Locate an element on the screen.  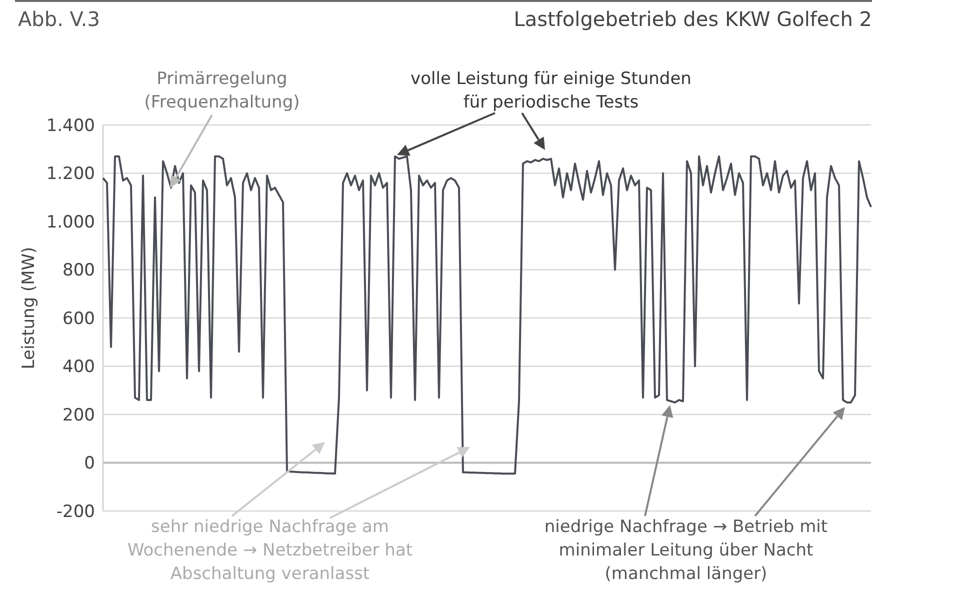
y-tick-label: 0 is located at coordinates (89, 464).